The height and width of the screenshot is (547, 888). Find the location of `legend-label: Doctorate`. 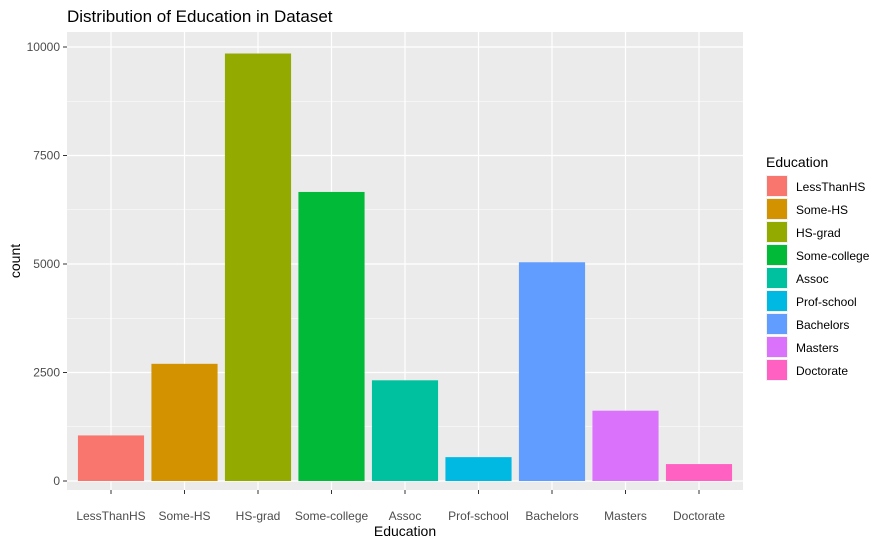

legend-label: Doctorate is located at coordinates (822, 371).